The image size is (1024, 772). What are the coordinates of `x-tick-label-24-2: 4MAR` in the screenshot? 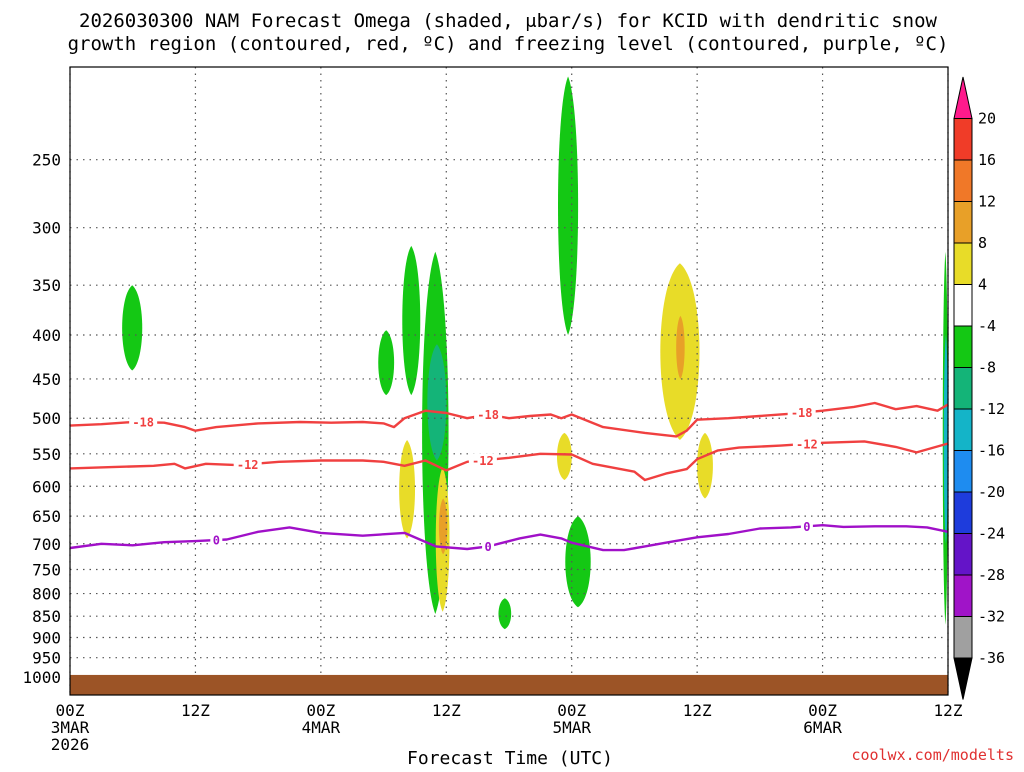 It's located at (321, 727).